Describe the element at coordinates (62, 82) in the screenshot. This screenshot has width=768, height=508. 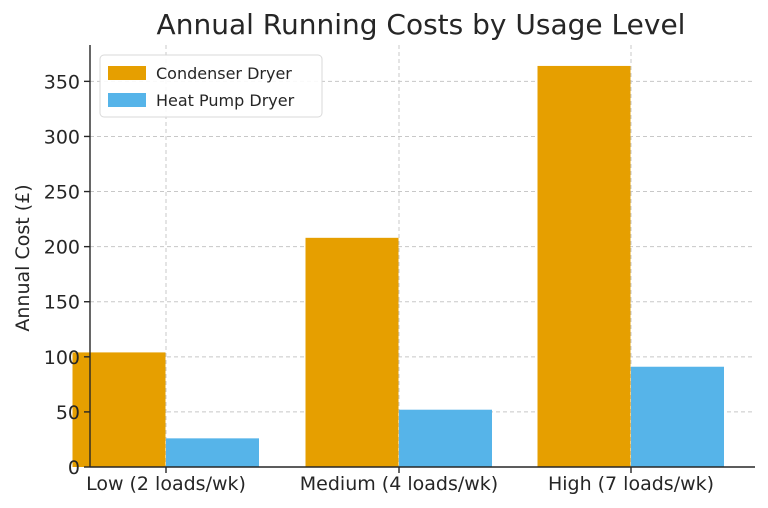
I see `y-tick-label: 350` at that location.